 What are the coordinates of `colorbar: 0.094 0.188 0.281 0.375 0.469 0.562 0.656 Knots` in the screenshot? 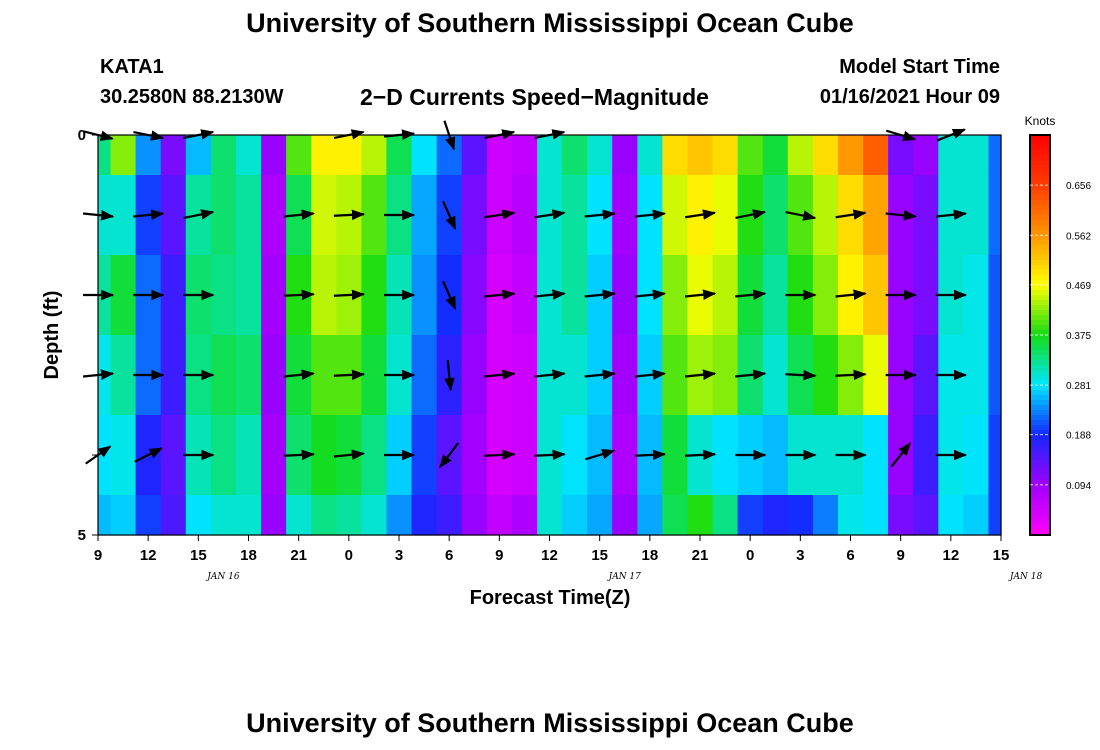 It's located at (1058, 325).